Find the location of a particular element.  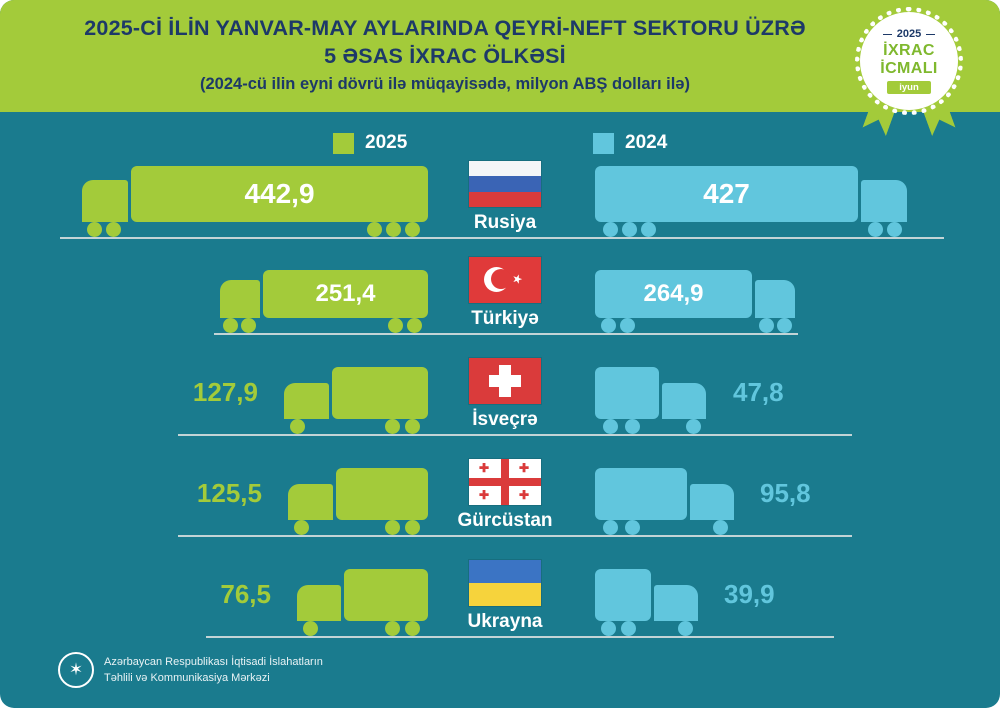

page-title-line2: 5 ƏSAS İXRAC ÖLKƏSİ is located at coordinates (445, 55).